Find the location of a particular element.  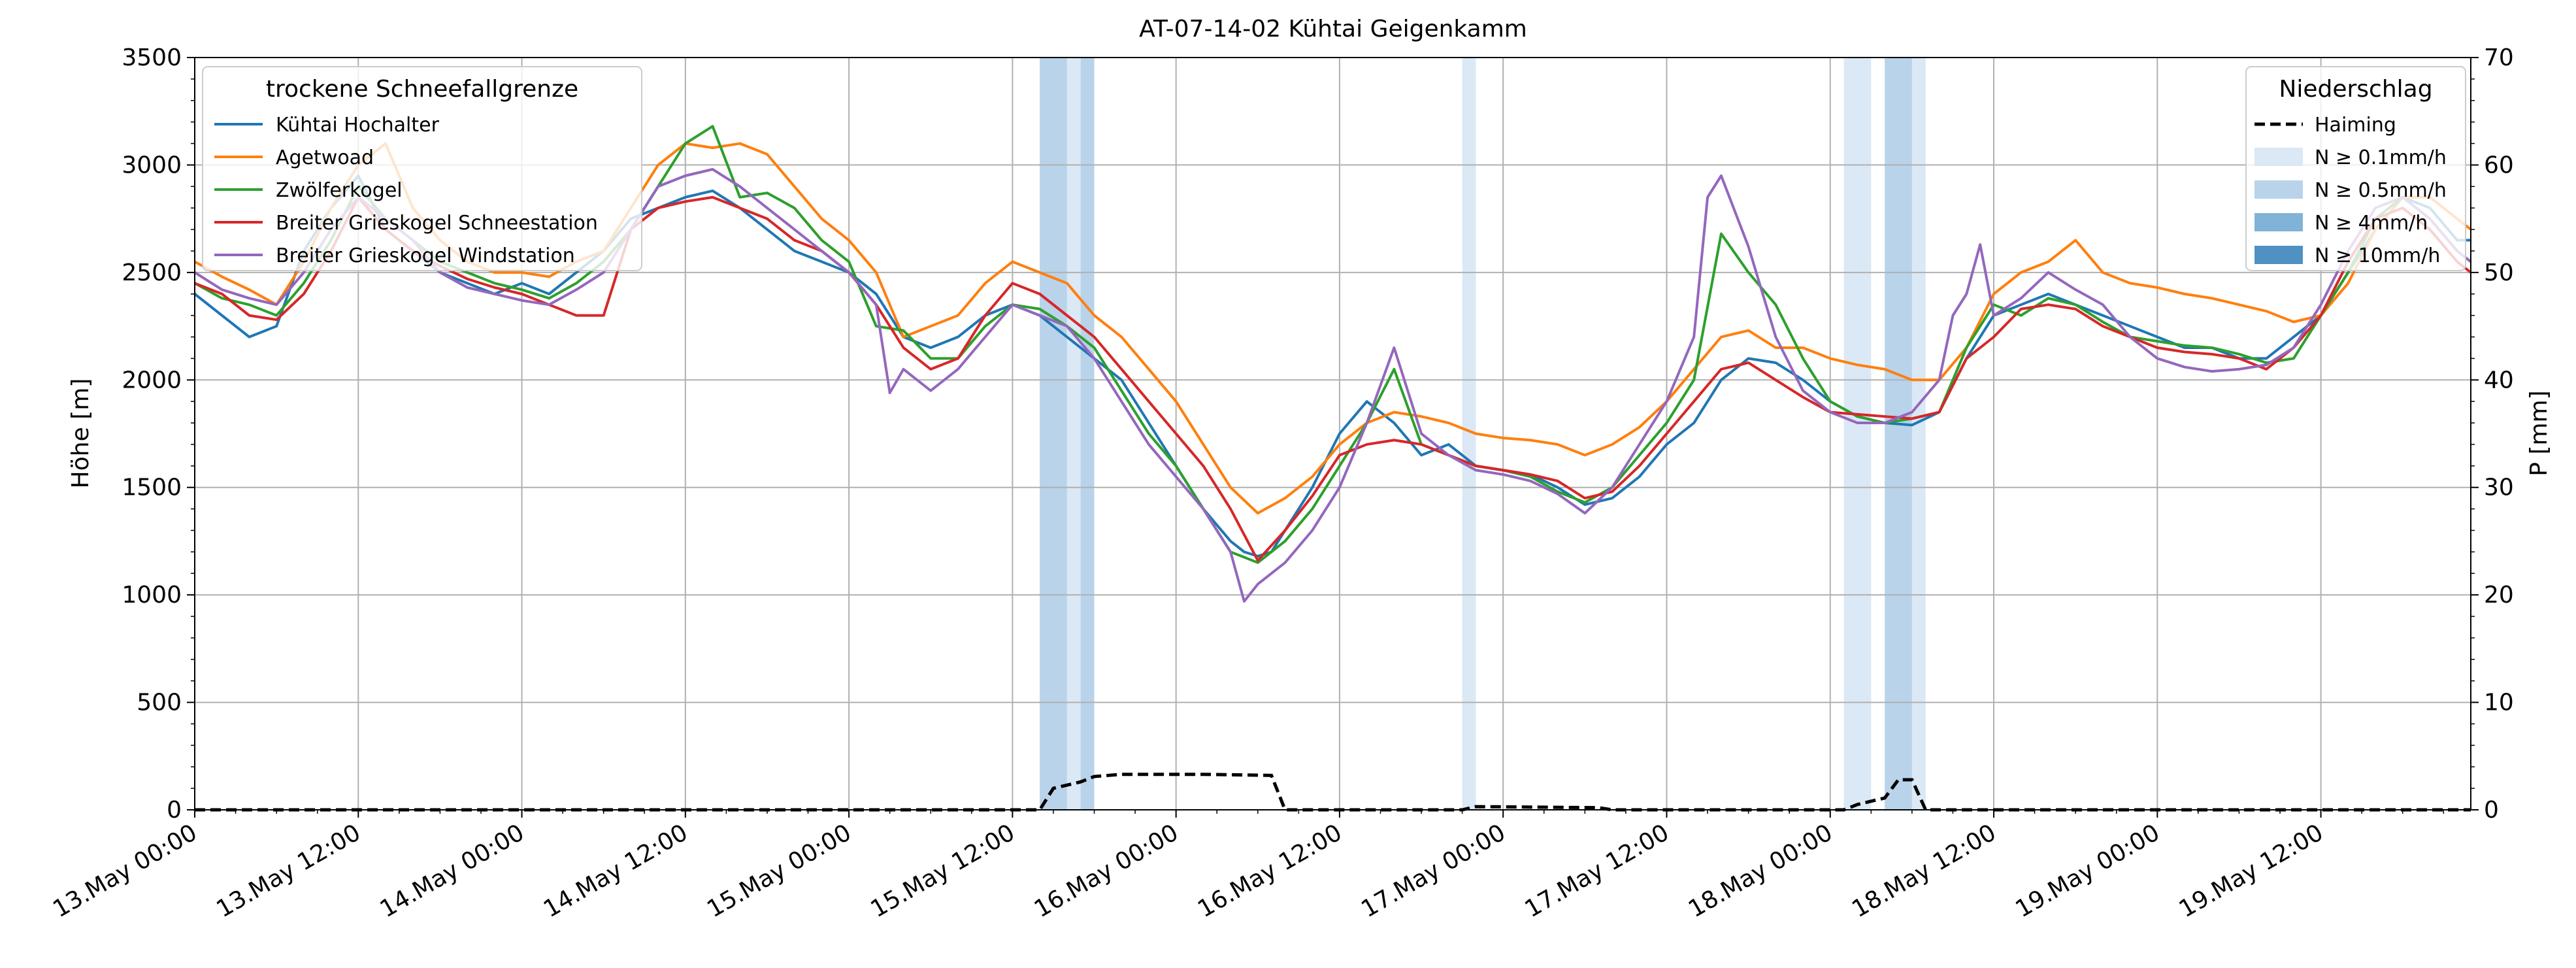

legend-station-label: Zwölferkogel is located at coordinates (339, 190).